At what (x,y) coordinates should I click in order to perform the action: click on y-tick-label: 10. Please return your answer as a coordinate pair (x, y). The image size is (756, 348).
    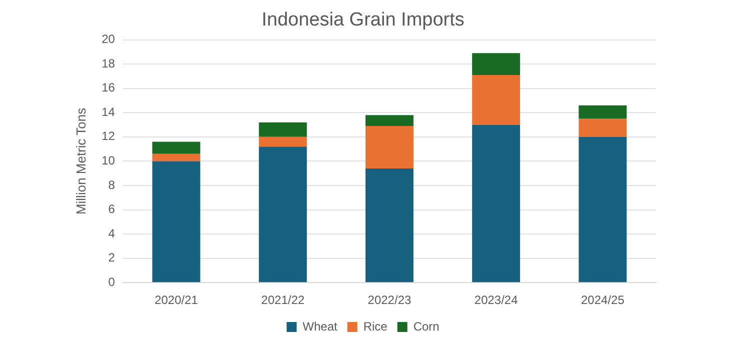
    Looking at the image, I should click on (109, 161).